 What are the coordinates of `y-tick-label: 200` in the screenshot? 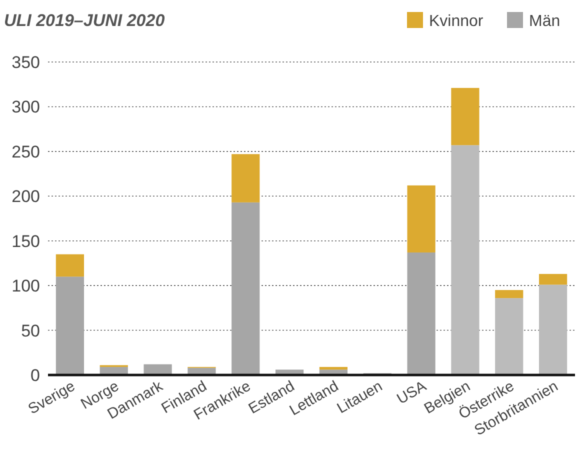 It's located at (26, 196).